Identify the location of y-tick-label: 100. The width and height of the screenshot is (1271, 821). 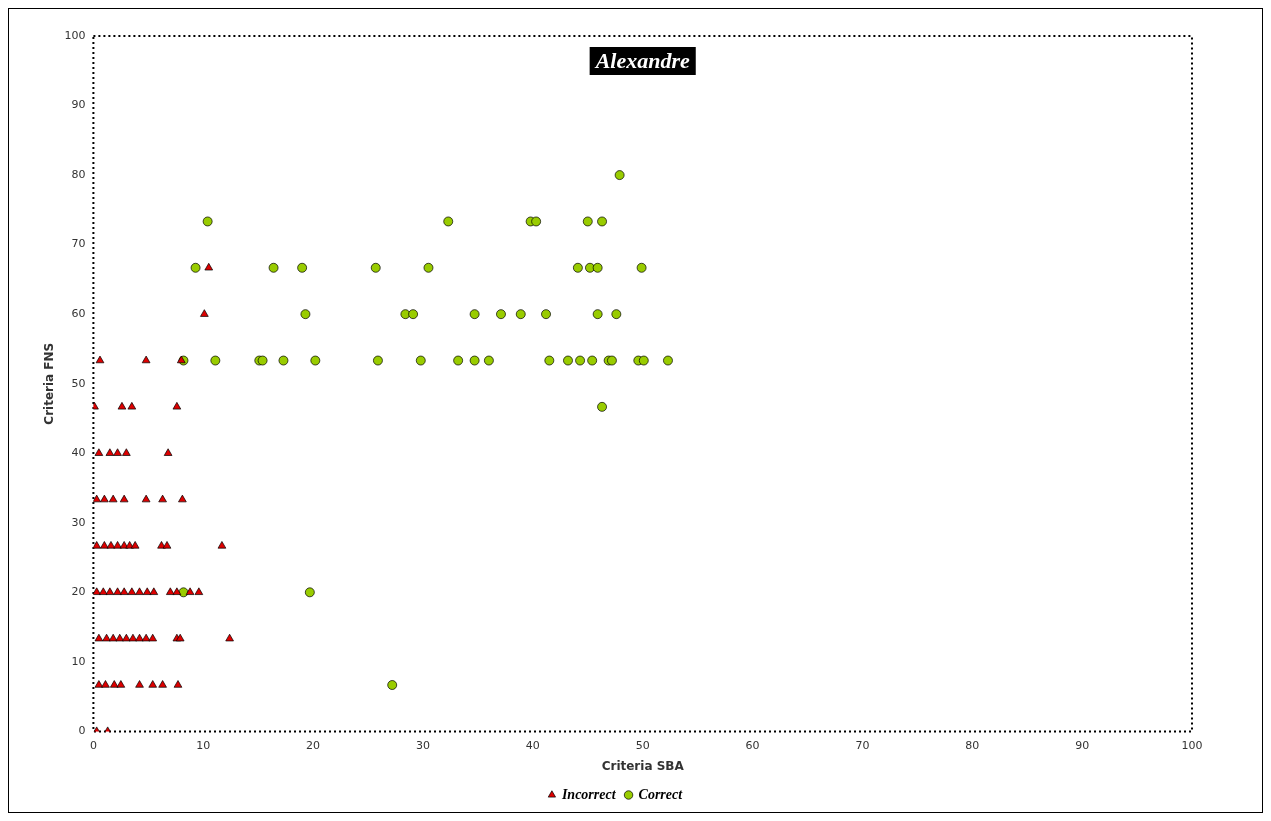
(75, 35).